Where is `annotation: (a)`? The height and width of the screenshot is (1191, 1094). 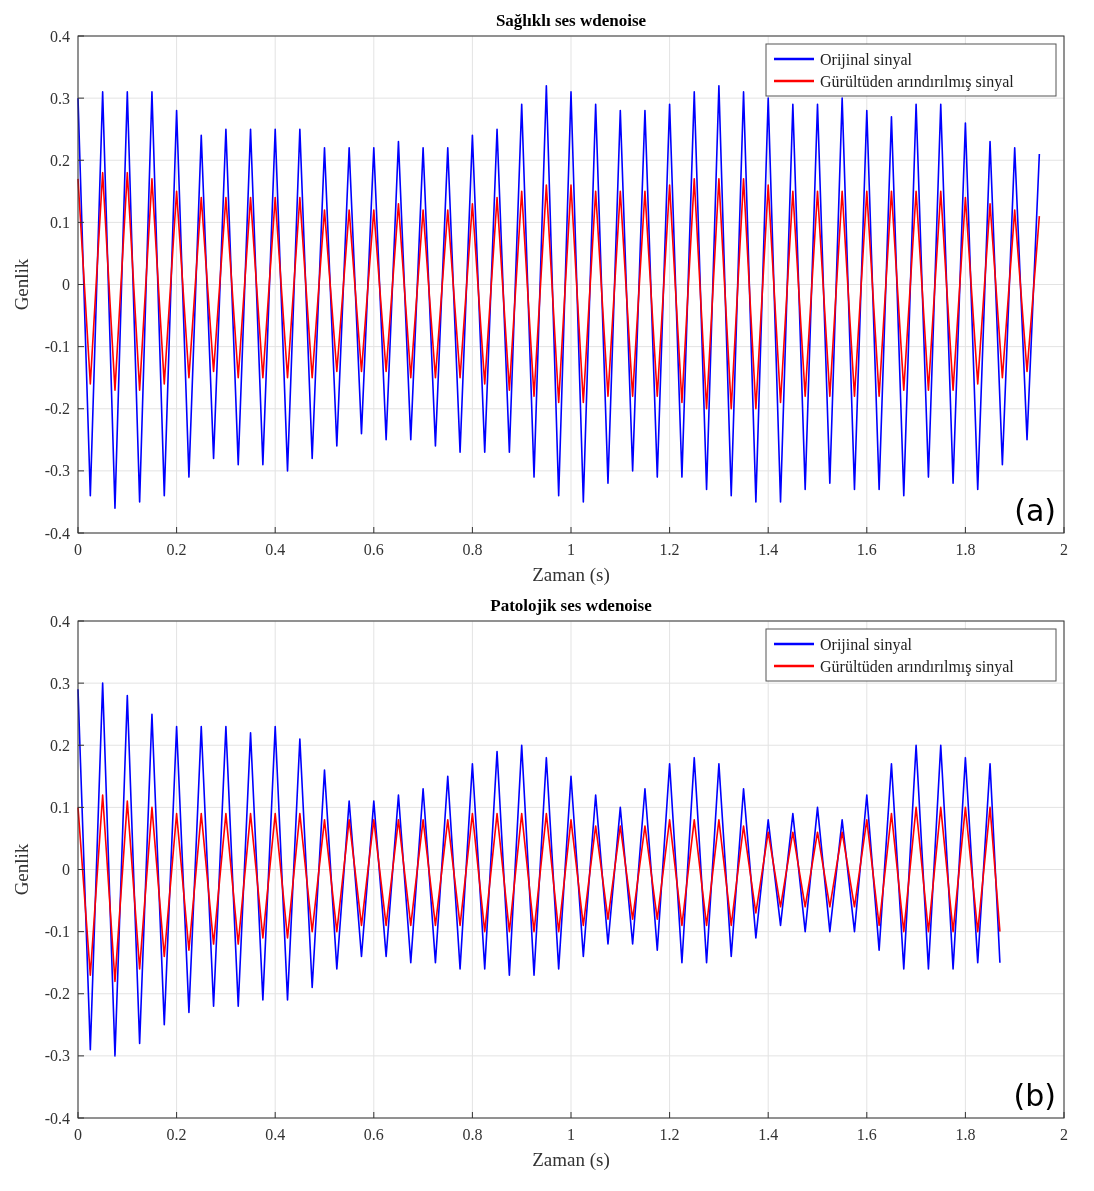 annotation: (a) is located at coordinates (1035, 510).